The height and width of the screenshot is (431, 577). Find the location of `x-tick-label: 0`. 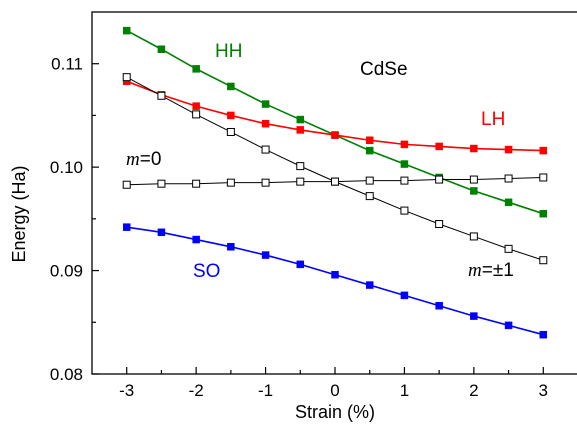

x-tick-label: 0 is located at coordinates (334, 390).